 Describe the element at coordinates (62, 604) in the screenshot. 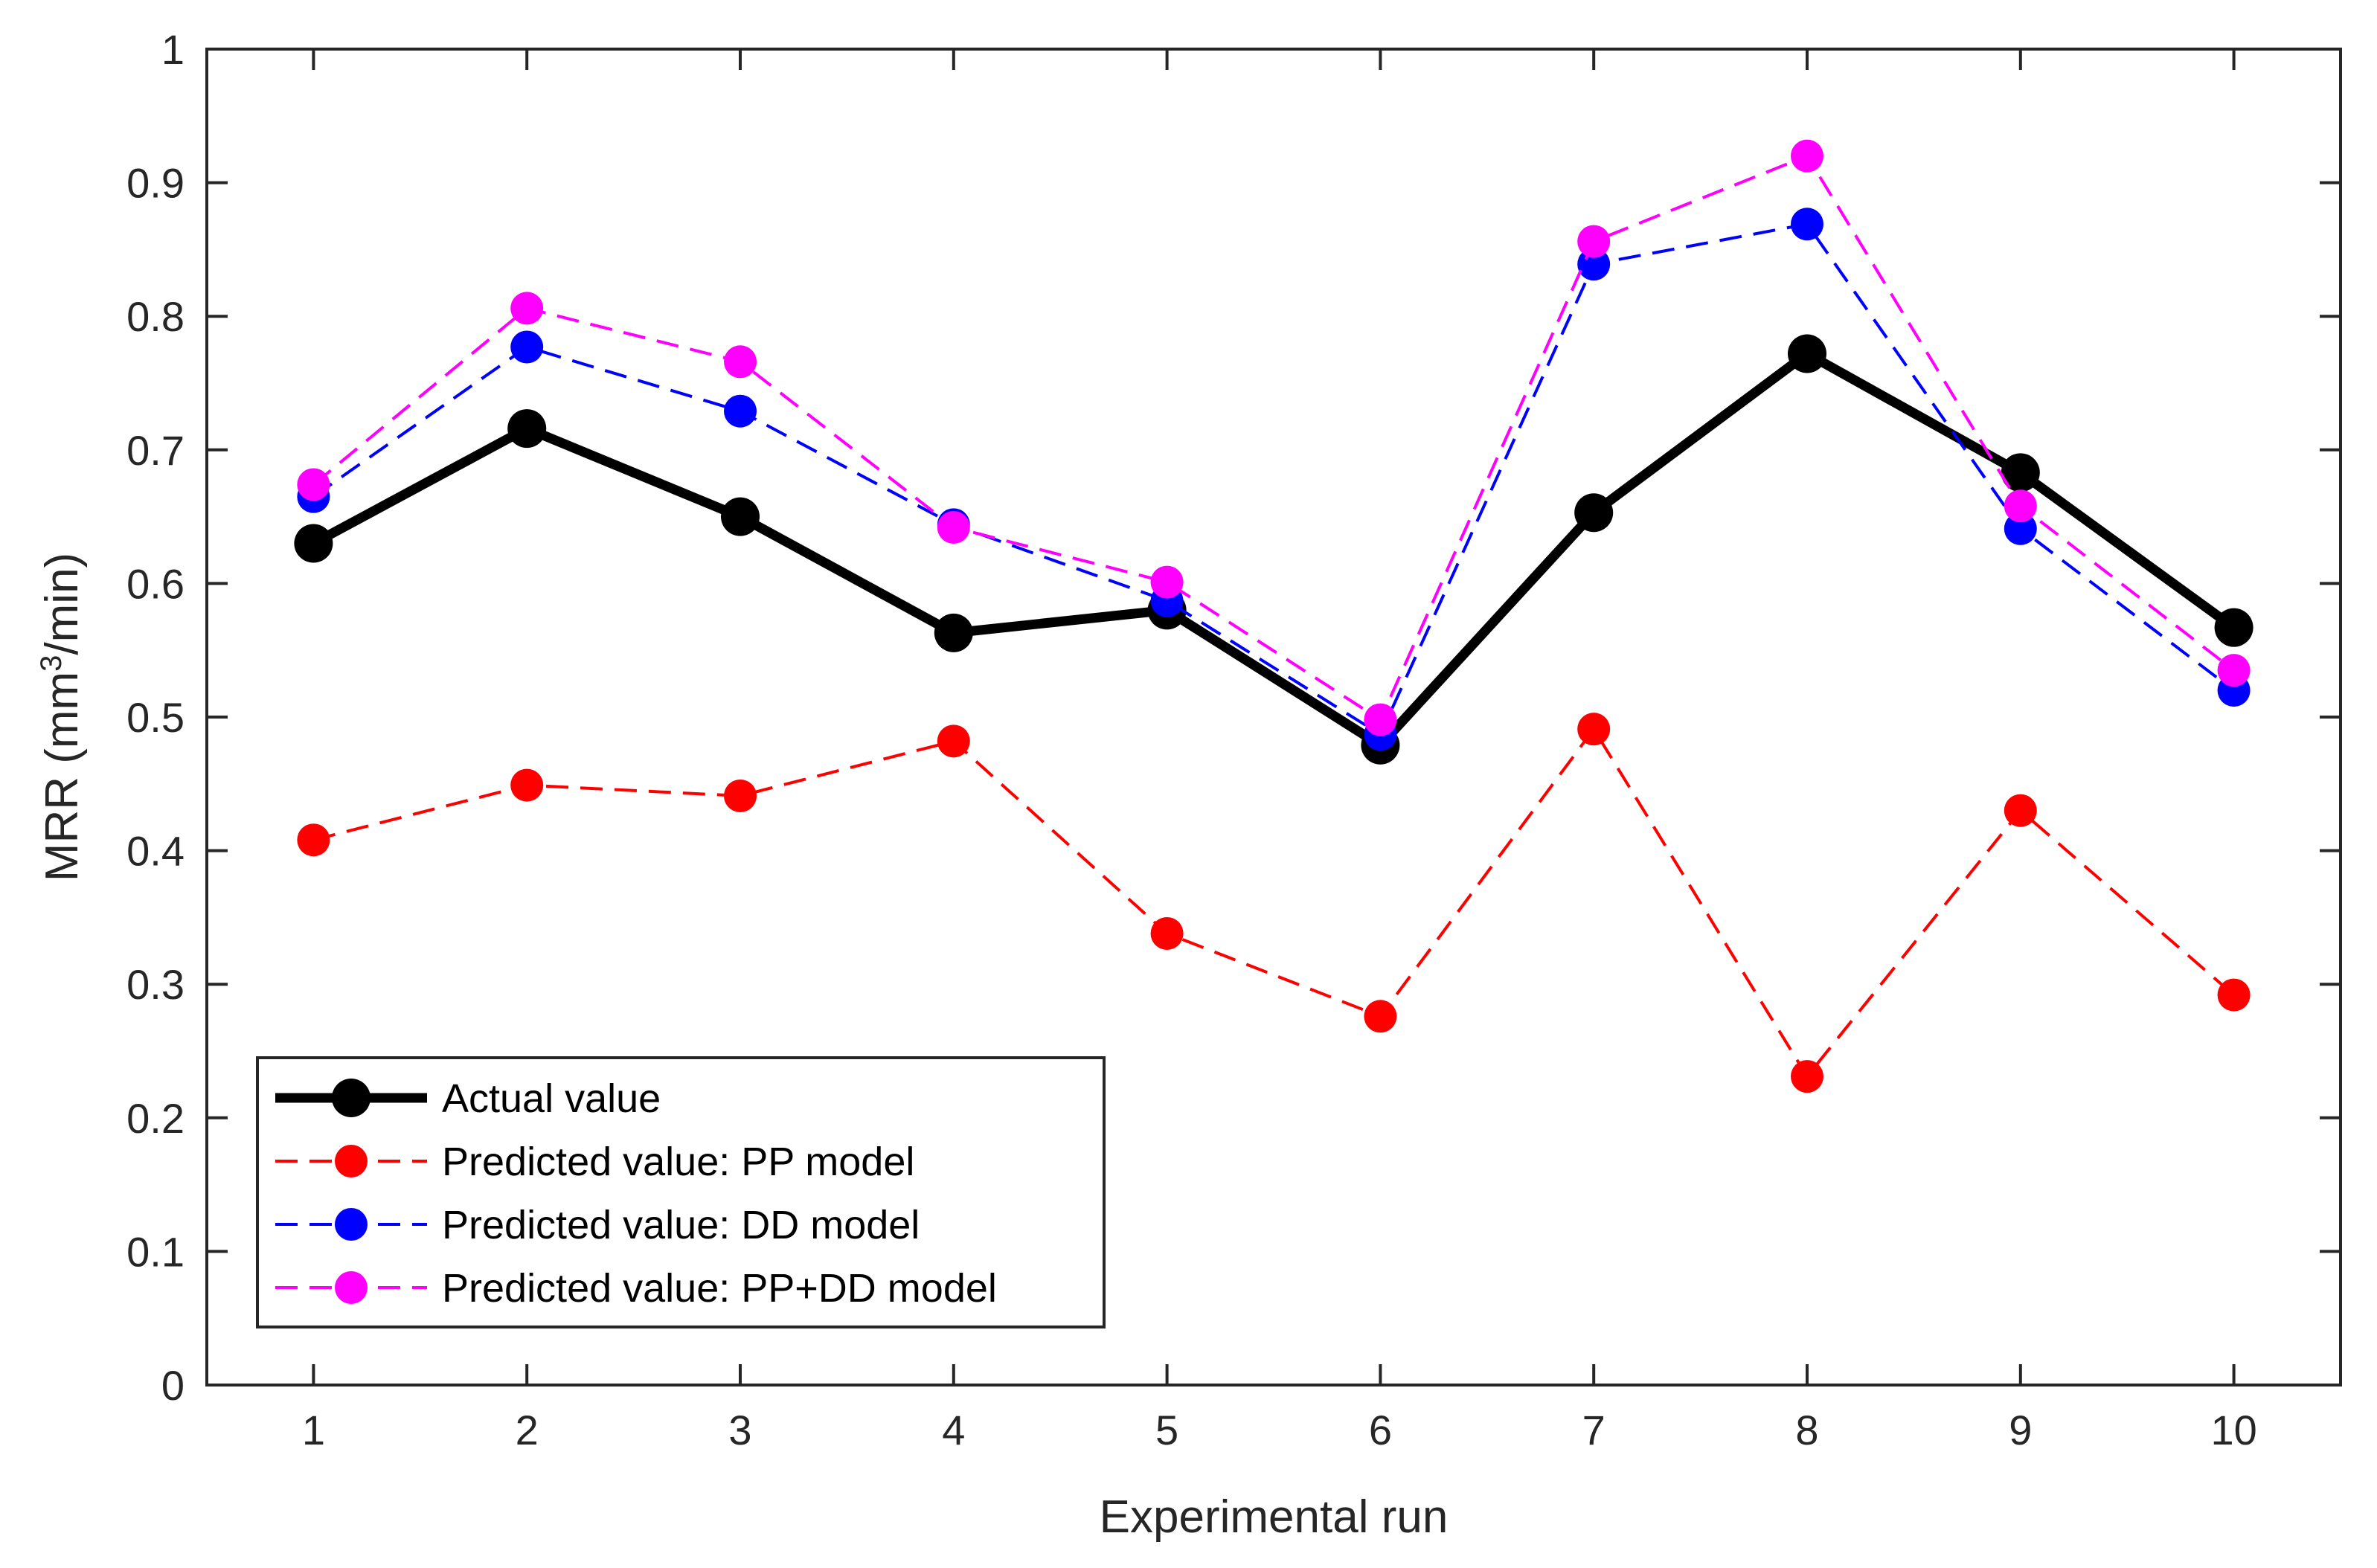

I see `y-axis-label-tail: /min)` at that location.